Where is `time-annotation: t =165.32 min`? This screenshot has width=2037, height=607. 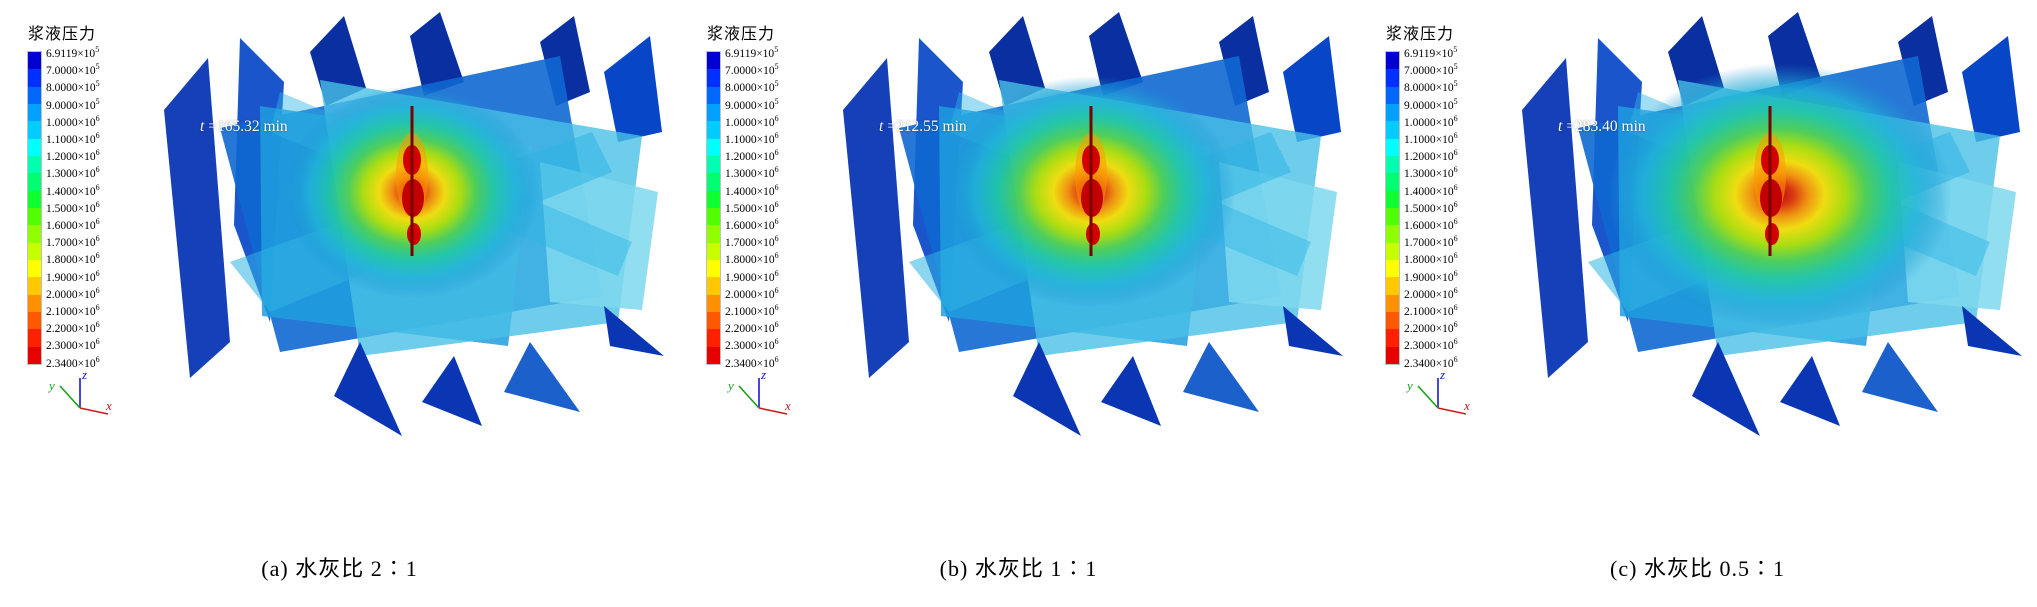
time-annotation: t =165.32 min is located at coordinates (244, 127).